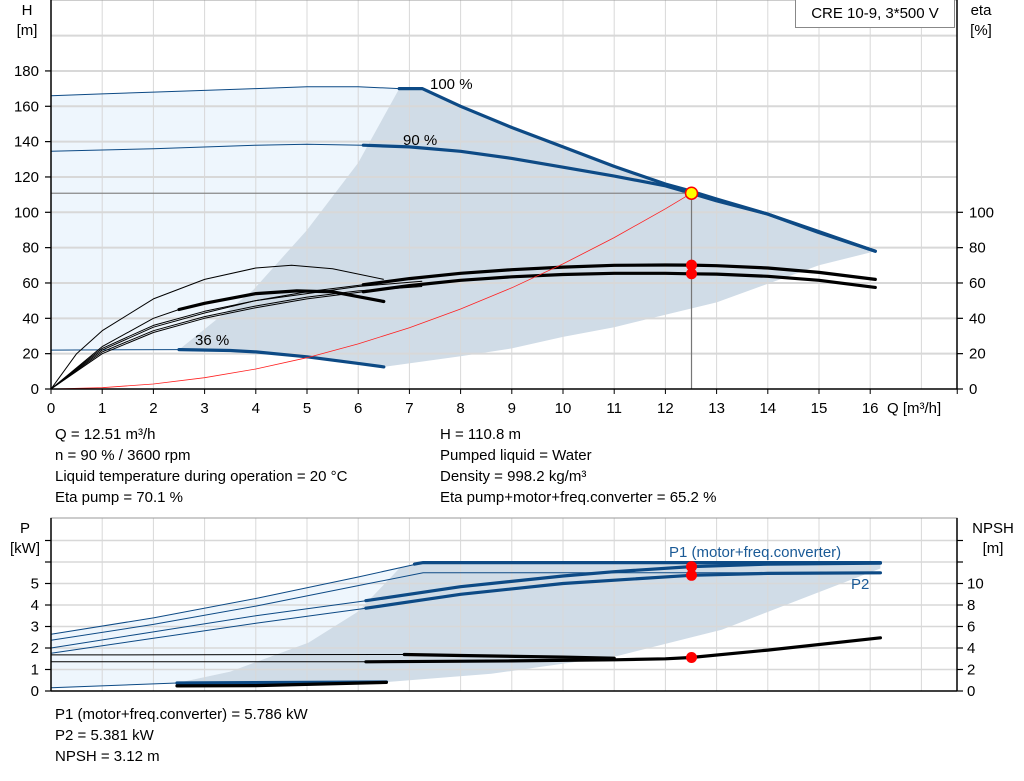 The height and width of the screenshot is (781, 1024). What do you see at coordinates (692, 657) in the screenshot?
I see `npsh-point` at bounding box center [692, 657].